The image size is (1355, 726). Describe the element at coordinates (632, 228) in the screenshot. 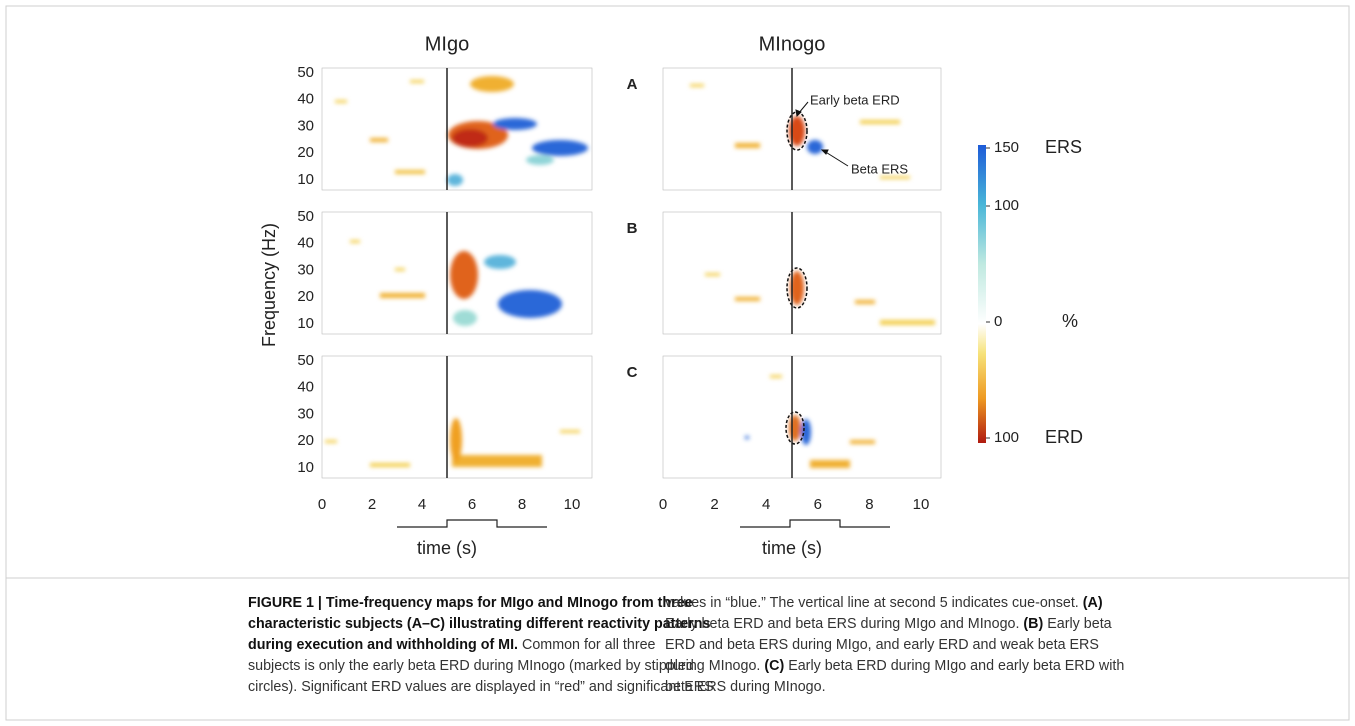

I see `panel-letter: B` at that location.